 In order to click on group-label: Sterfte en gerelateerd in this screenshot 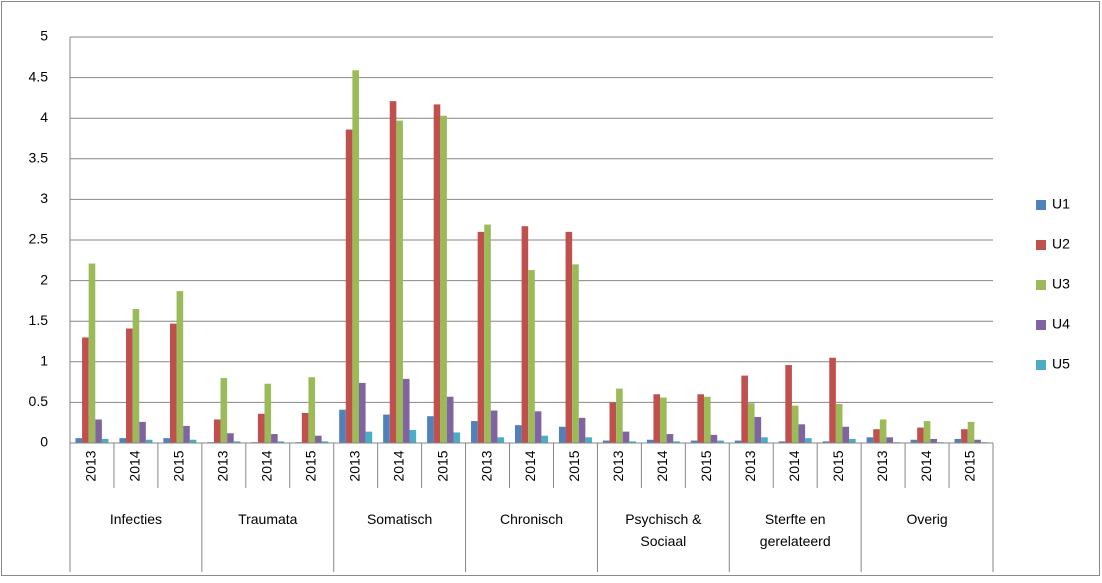, I will do `click(795, 530)`.